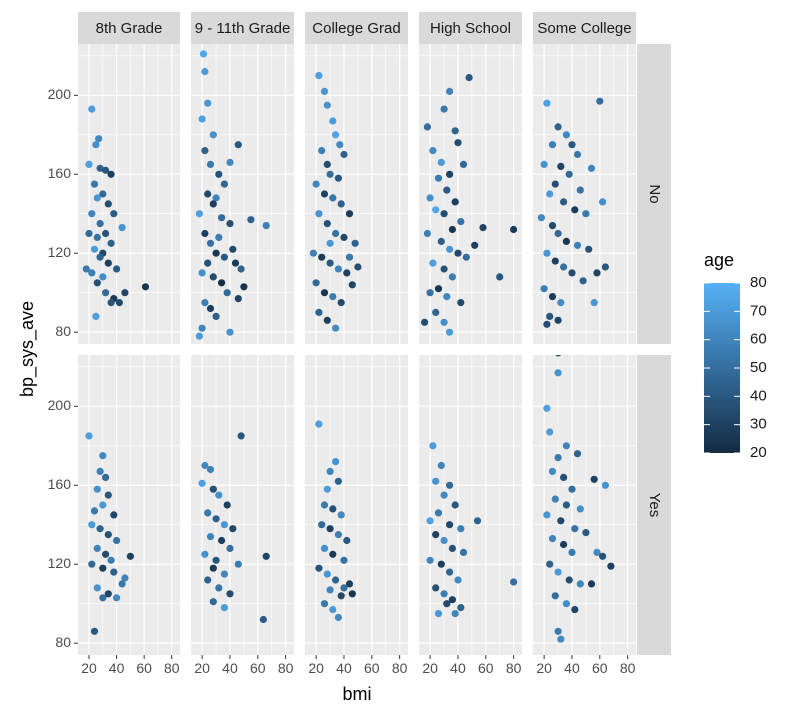 The height and width of the screenshot is (720, 792). I want to click on strip-col-2: 9 - 11th Grade, so click(242, 28).